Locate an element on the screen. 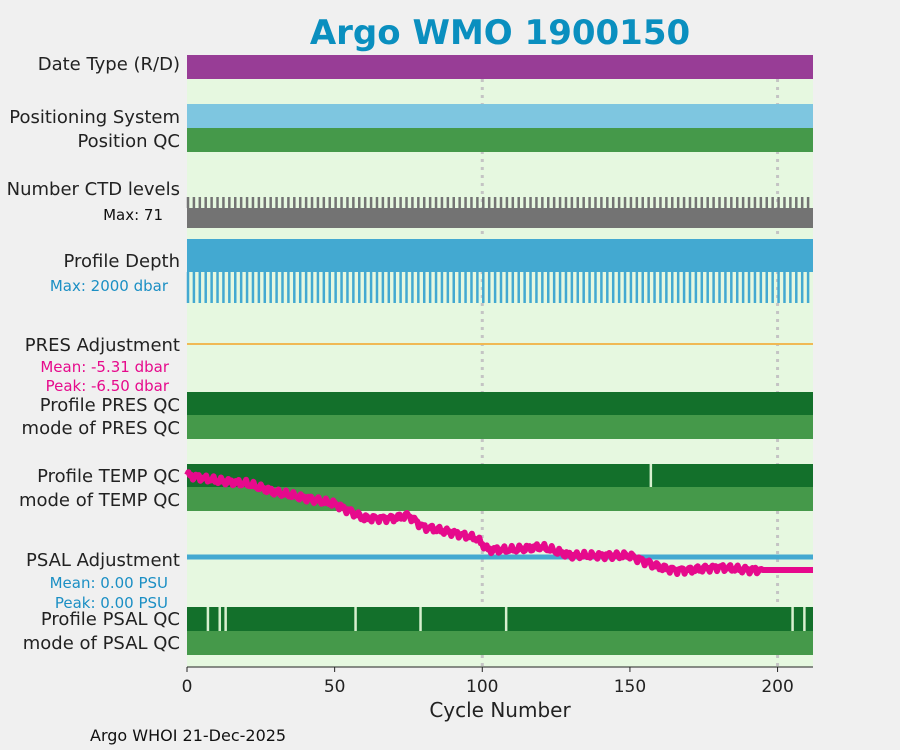 This screenshot has width=900, height=750. chart-title: Argo WMO 1900150 is located at coordinates (500, 33).